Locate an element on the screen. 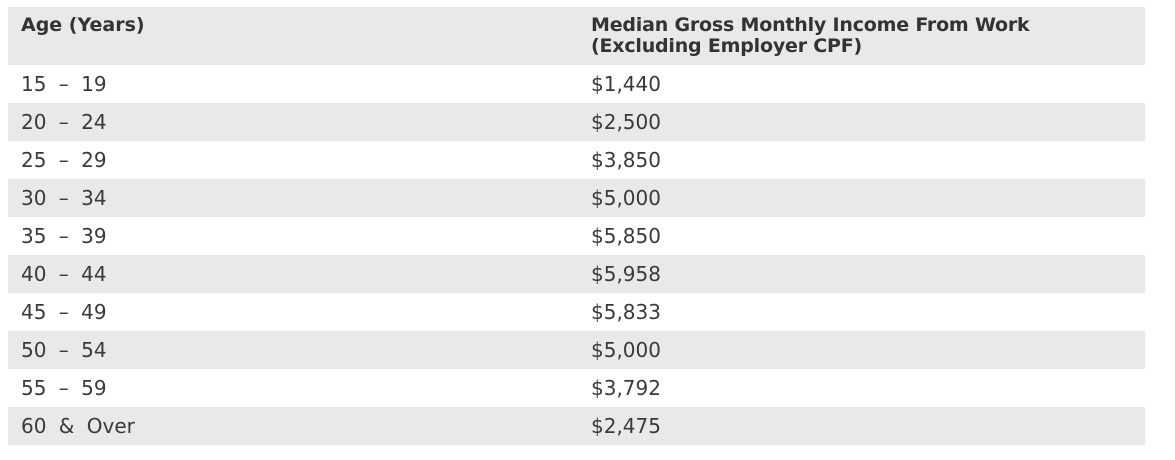 The height and width of the screenshot is (460, 1175). age-cell: 60 & Over is located at coordinates (293, 426).